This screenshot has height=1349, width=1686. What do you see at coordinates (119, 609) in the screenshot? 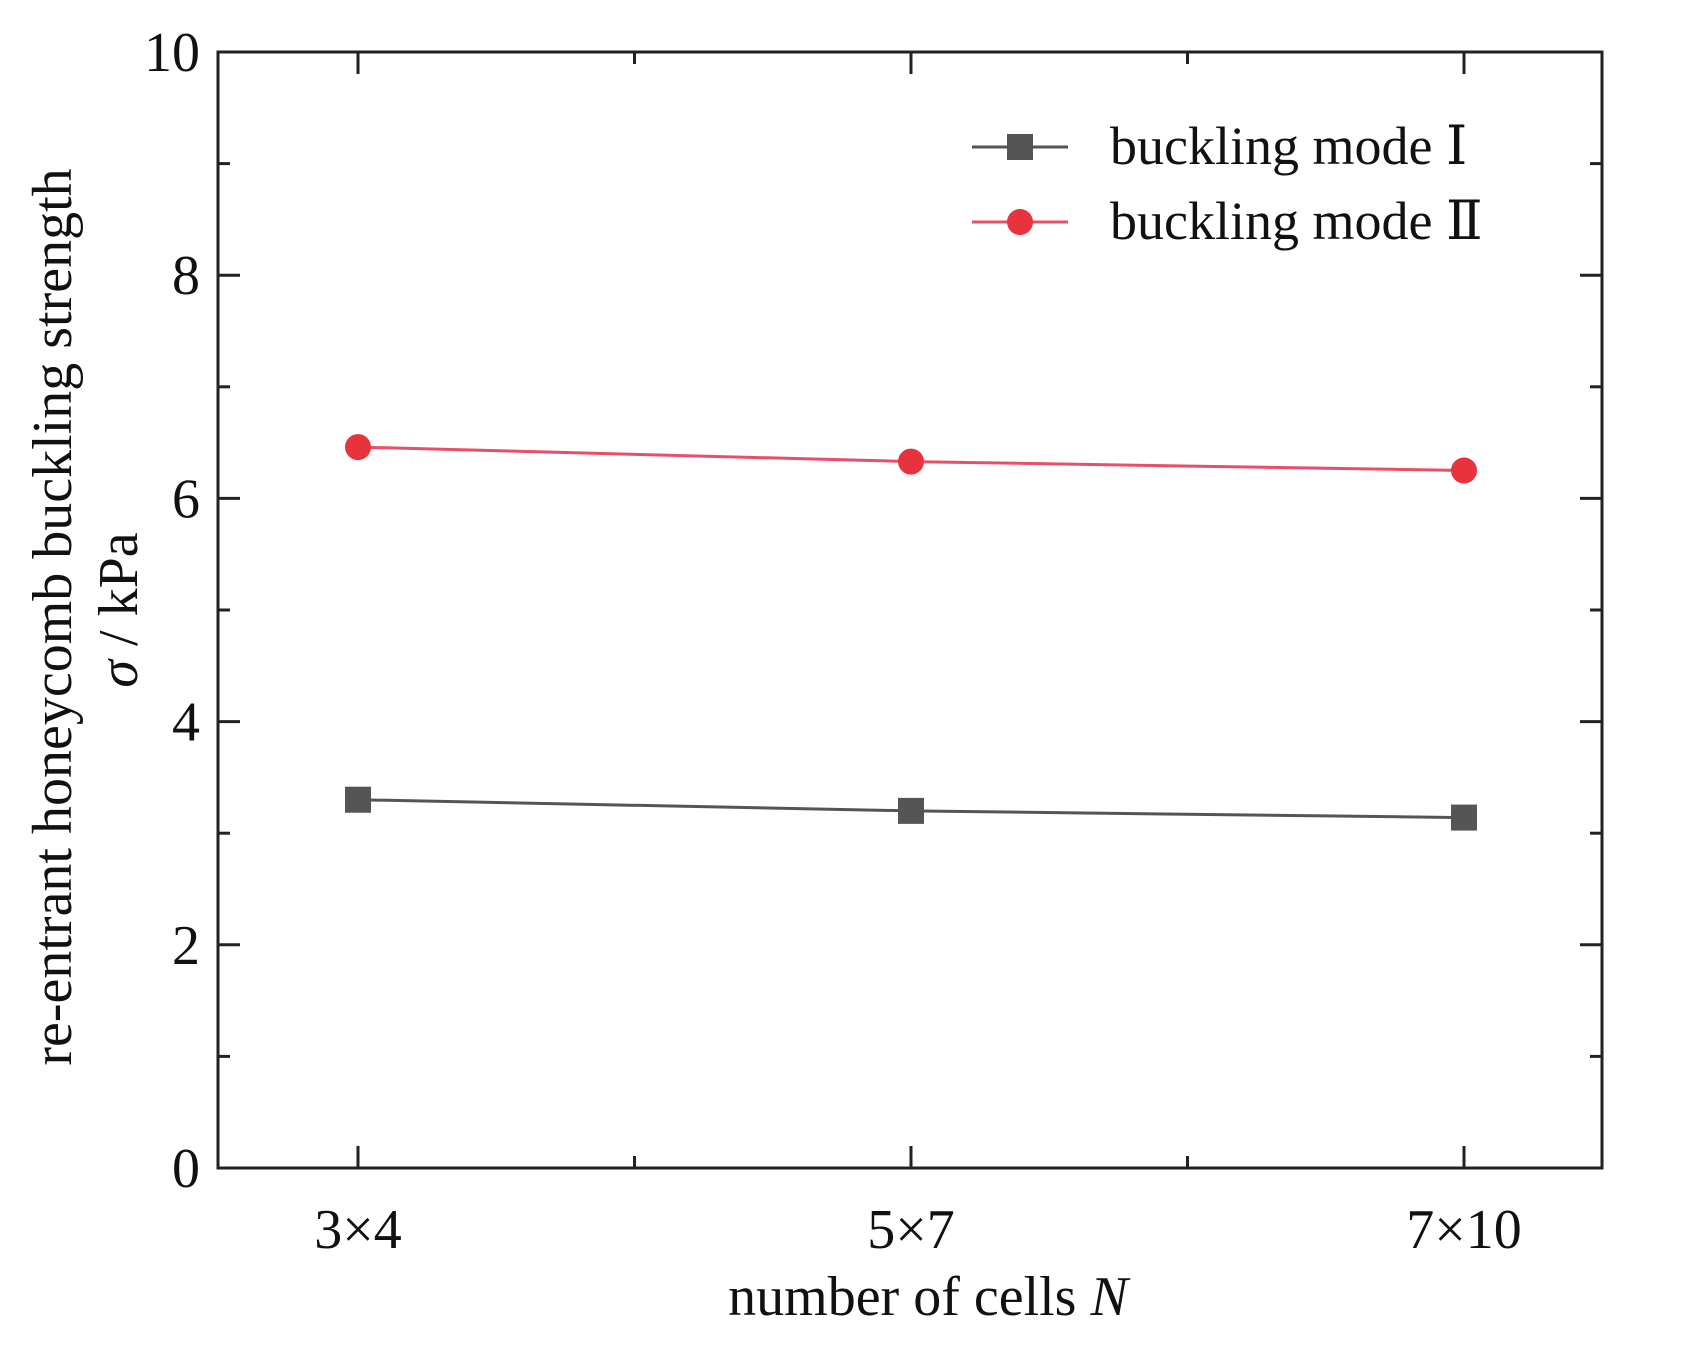
I see `y-axis-title-line-2: σ / kPa` at bounding box center [119, 609].